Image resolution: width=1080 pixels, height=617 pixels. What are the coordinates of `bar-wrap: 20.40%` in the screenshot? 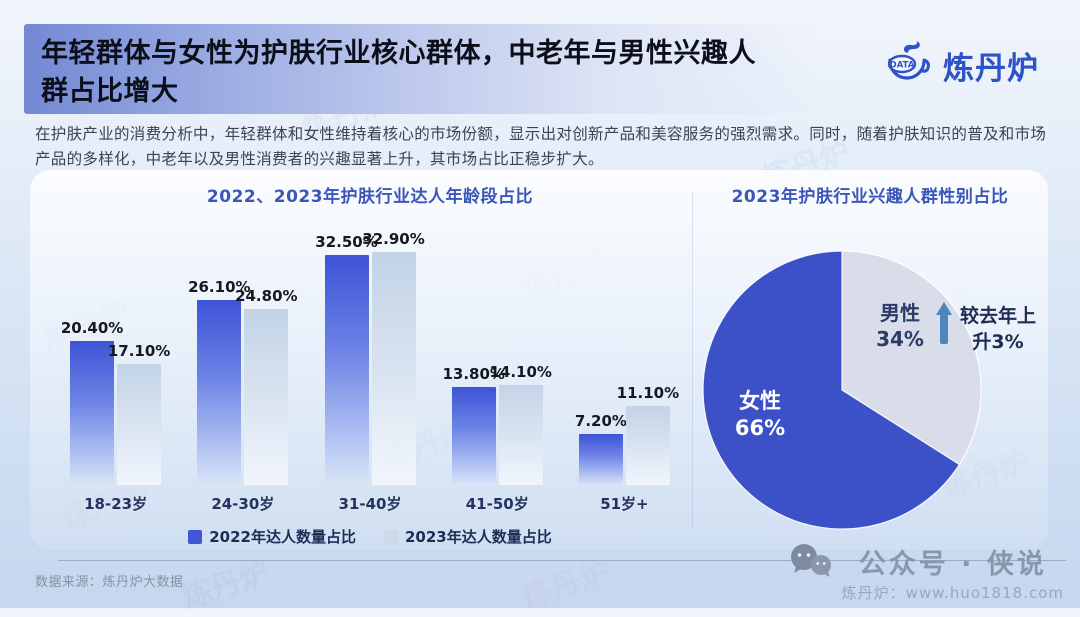 It's located at (92, 357).